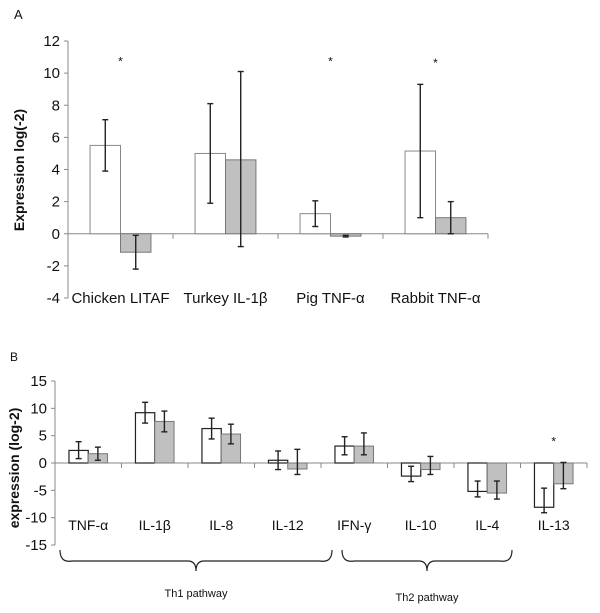  What do you see at coordinates (53, 298) in the screenshot?
I see `y-tick-label: -4` at bounding box center [53, 298].